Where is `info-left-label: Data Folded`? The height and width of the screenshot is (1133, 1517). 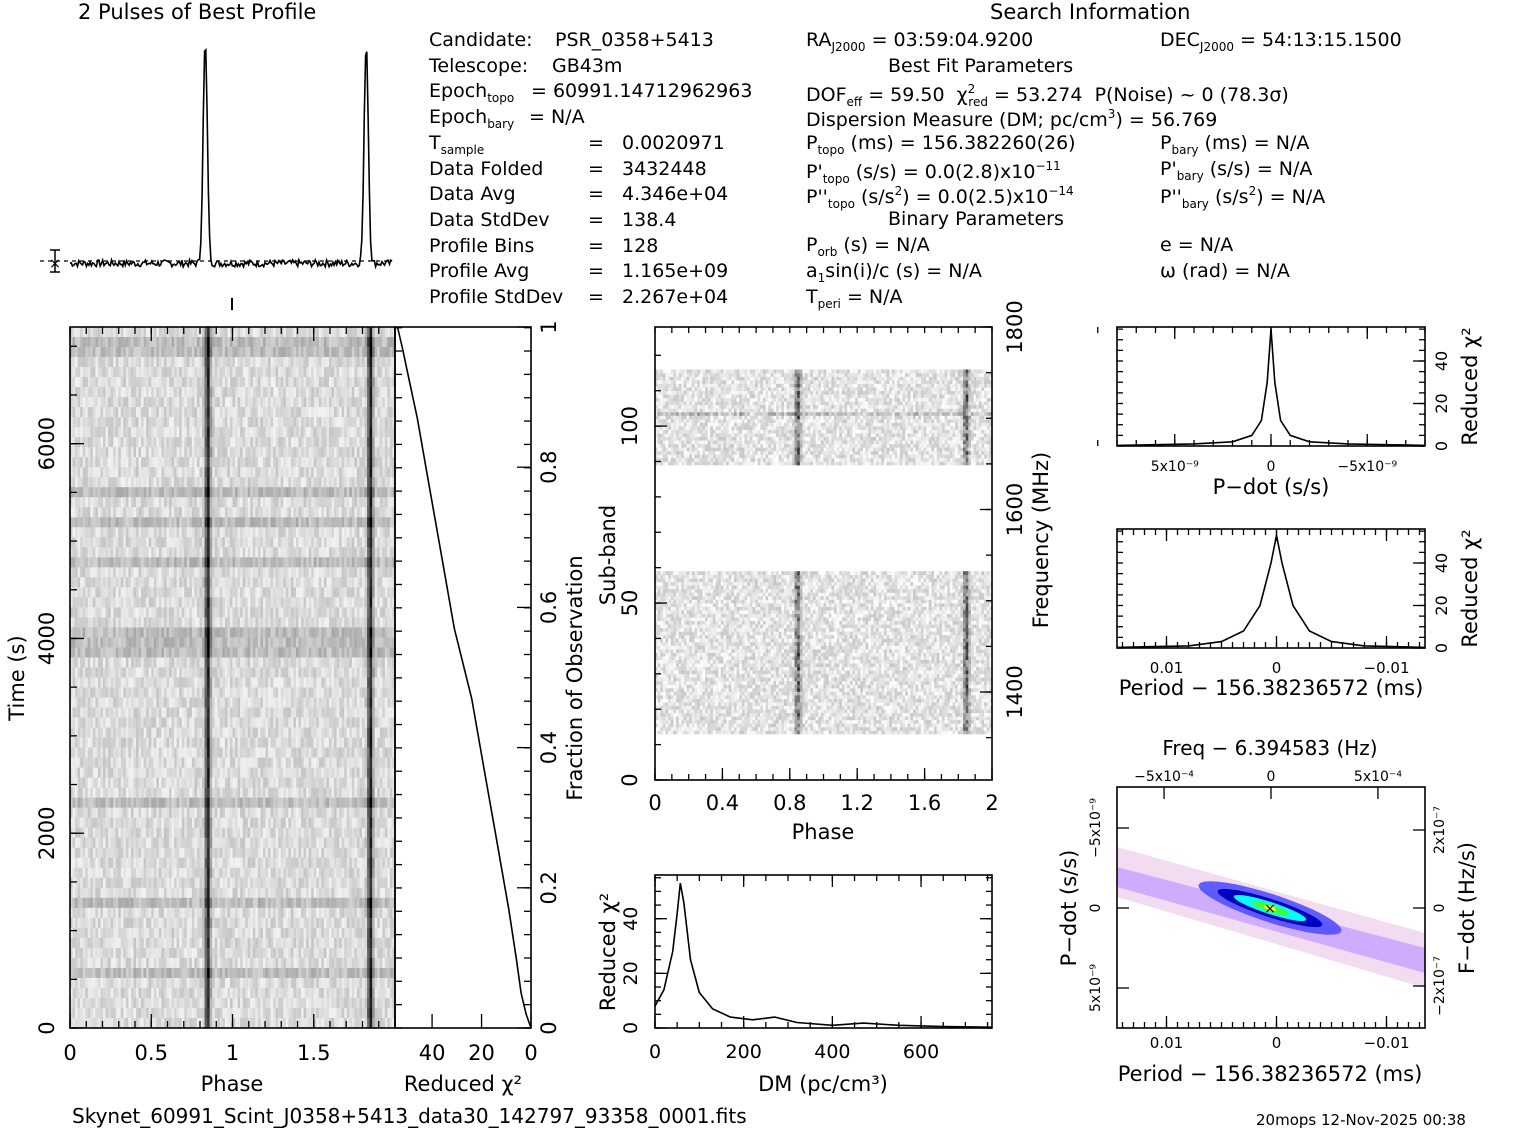 info-left-label: Data Folded is located at coordinates (486, 169).